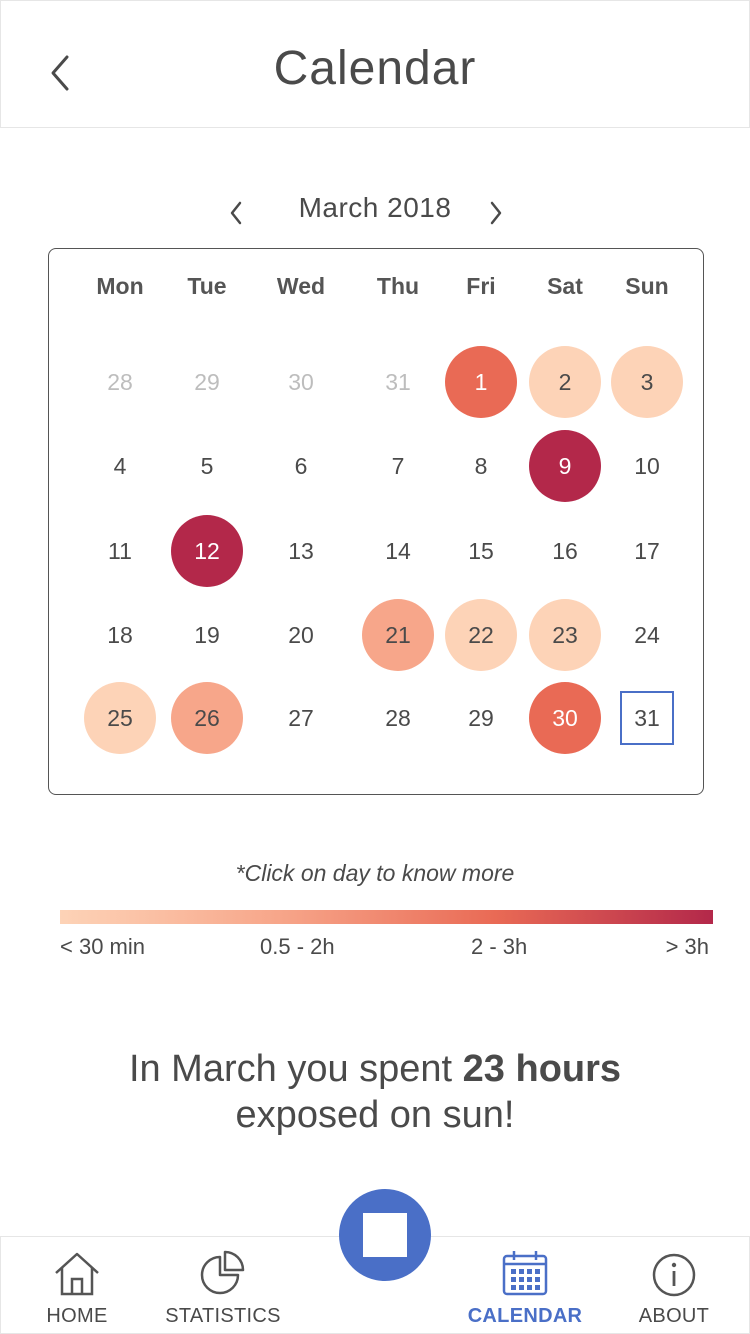  Describe the element at coordinates (375, 873) in the screenshot. I see `hint-text: *Click on day to know more` at that location.